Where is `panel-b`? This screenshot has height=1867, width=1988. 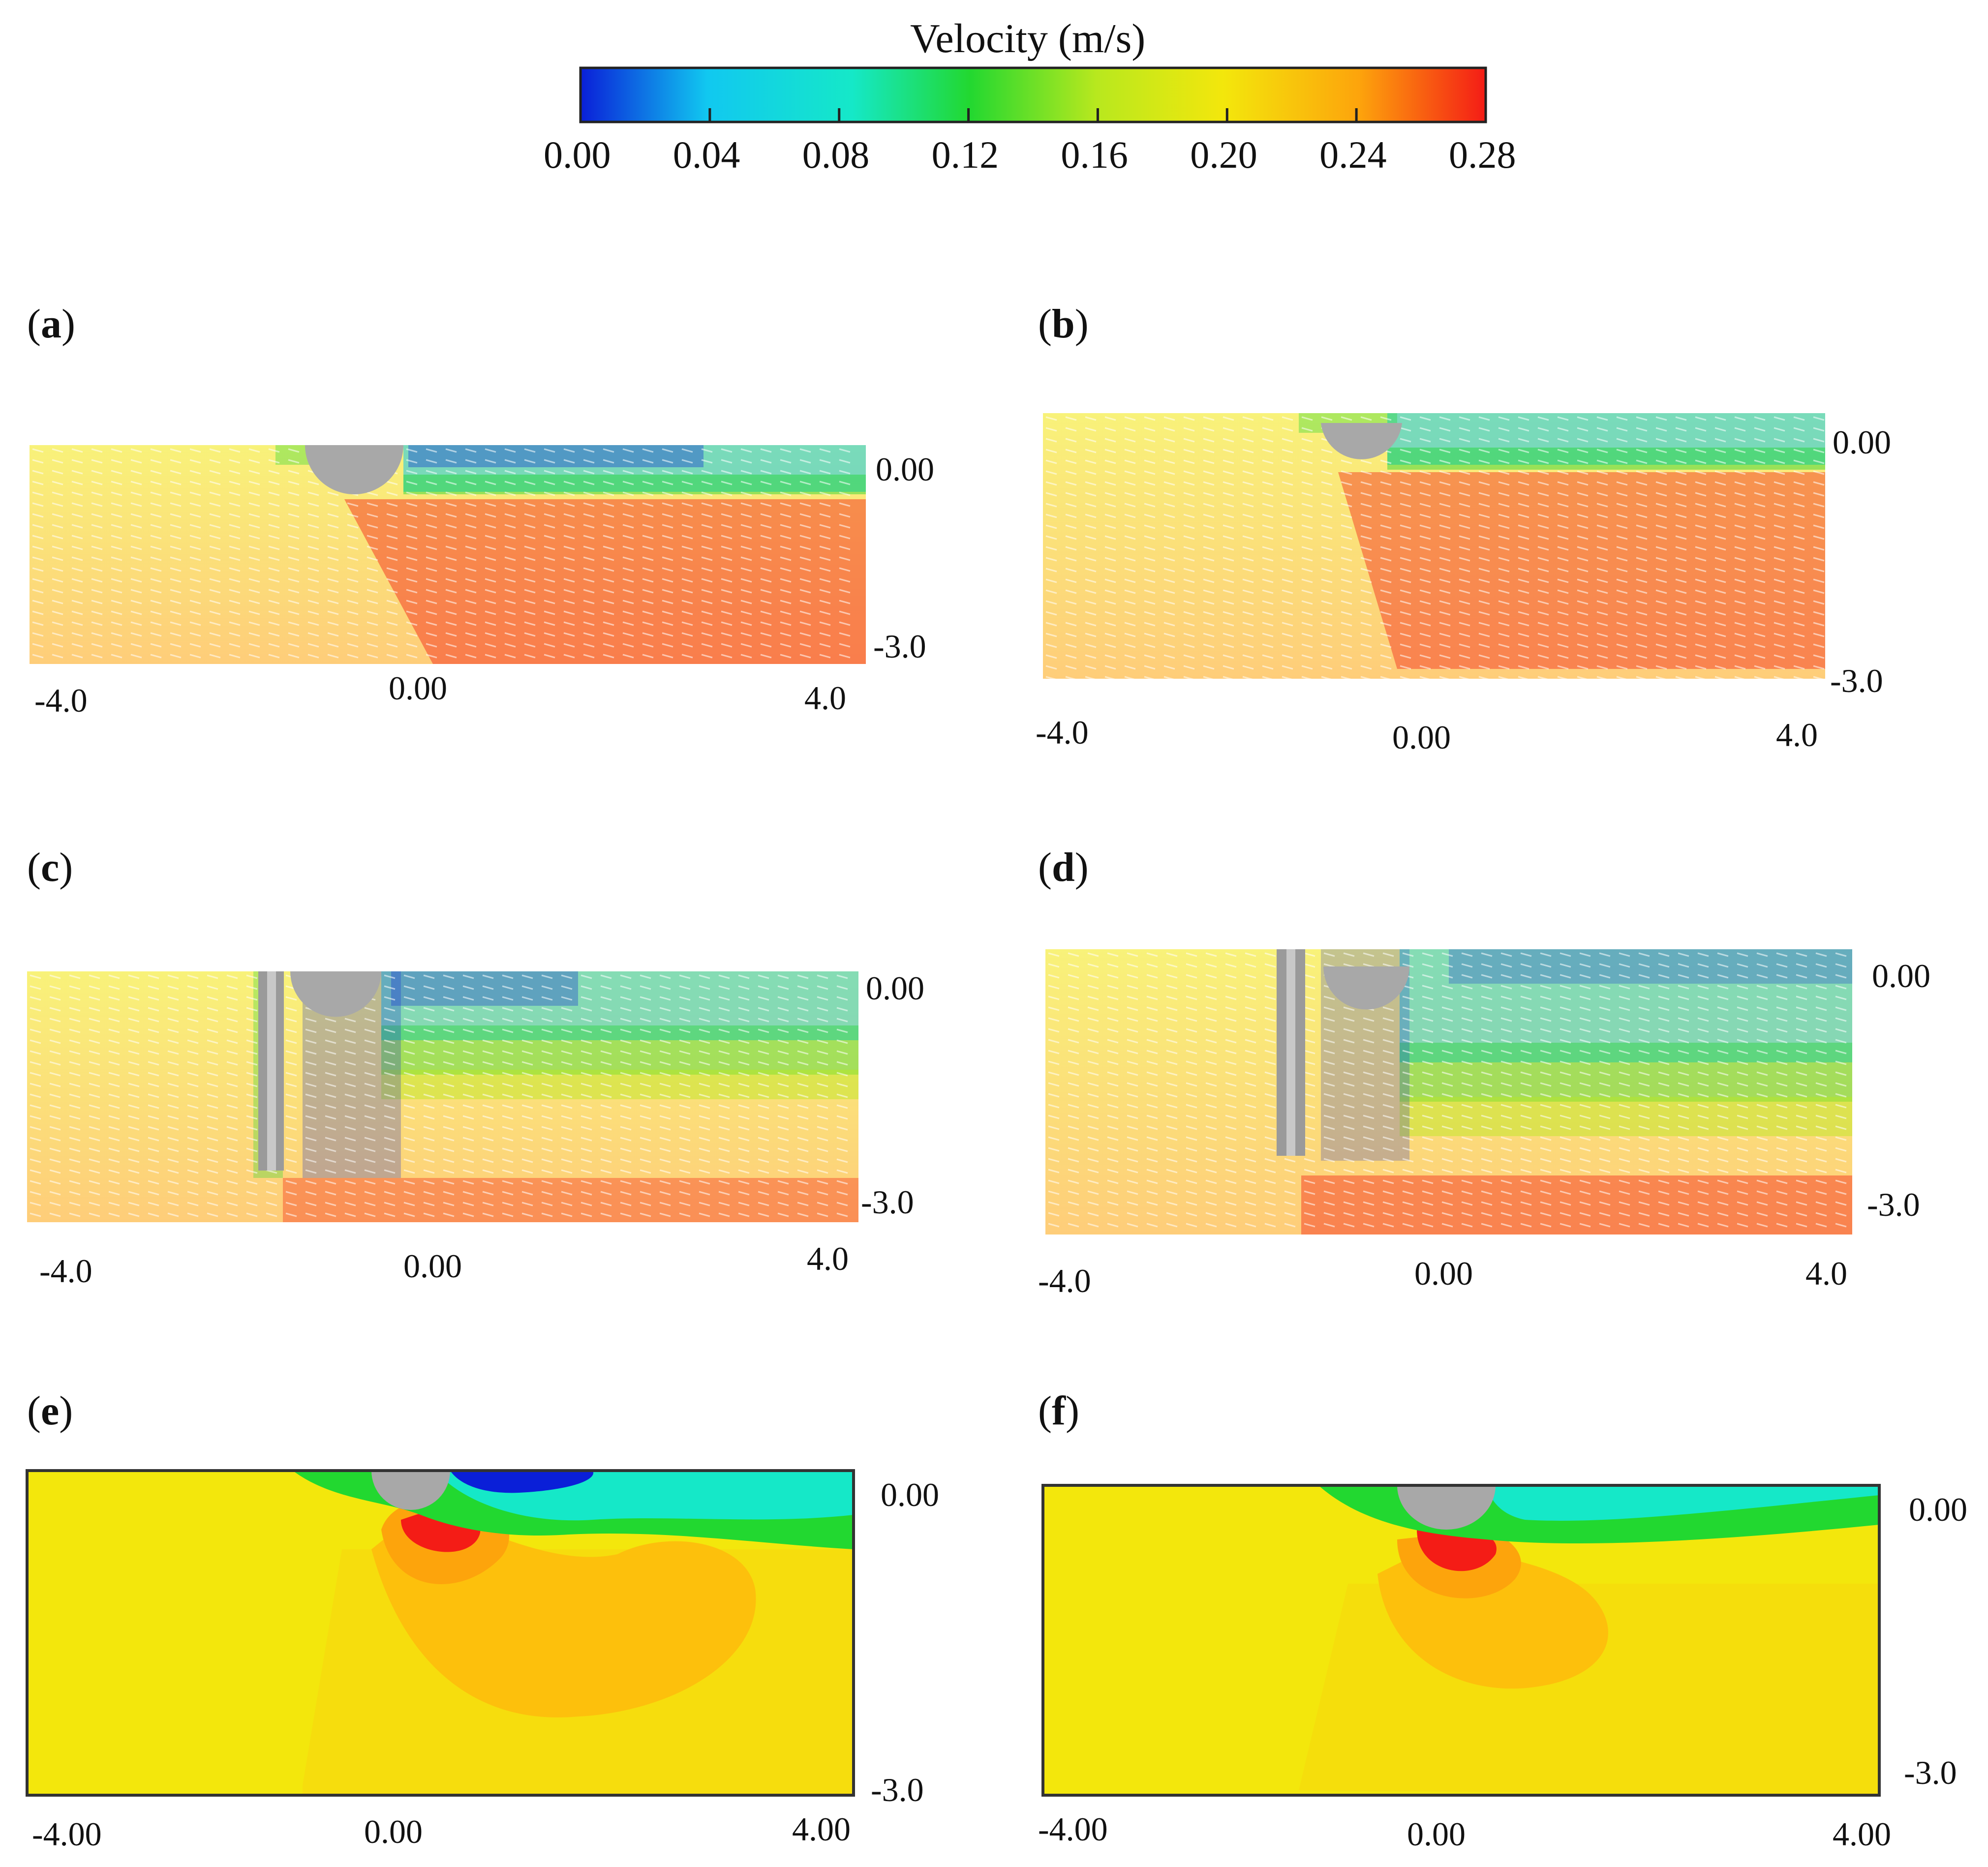
panel-b is located at coordinates (1434, 551).